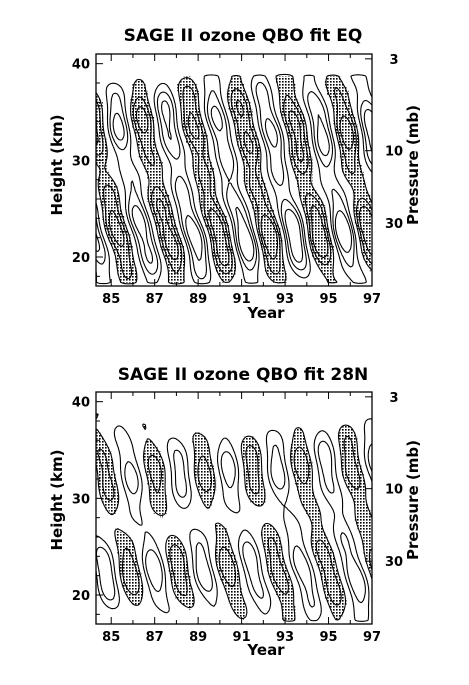  Describe the element at coordinates (413, 500) in the screenshot. I see `y2-axis-label: Pressure (mb)` at that location.